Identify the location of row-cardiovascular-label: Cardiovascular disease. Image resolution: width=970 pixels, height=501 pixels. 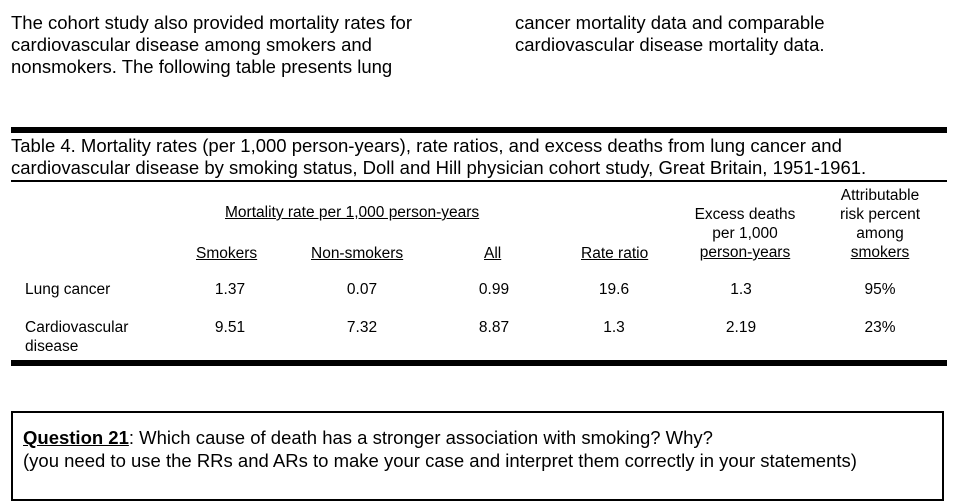
(76, 337).